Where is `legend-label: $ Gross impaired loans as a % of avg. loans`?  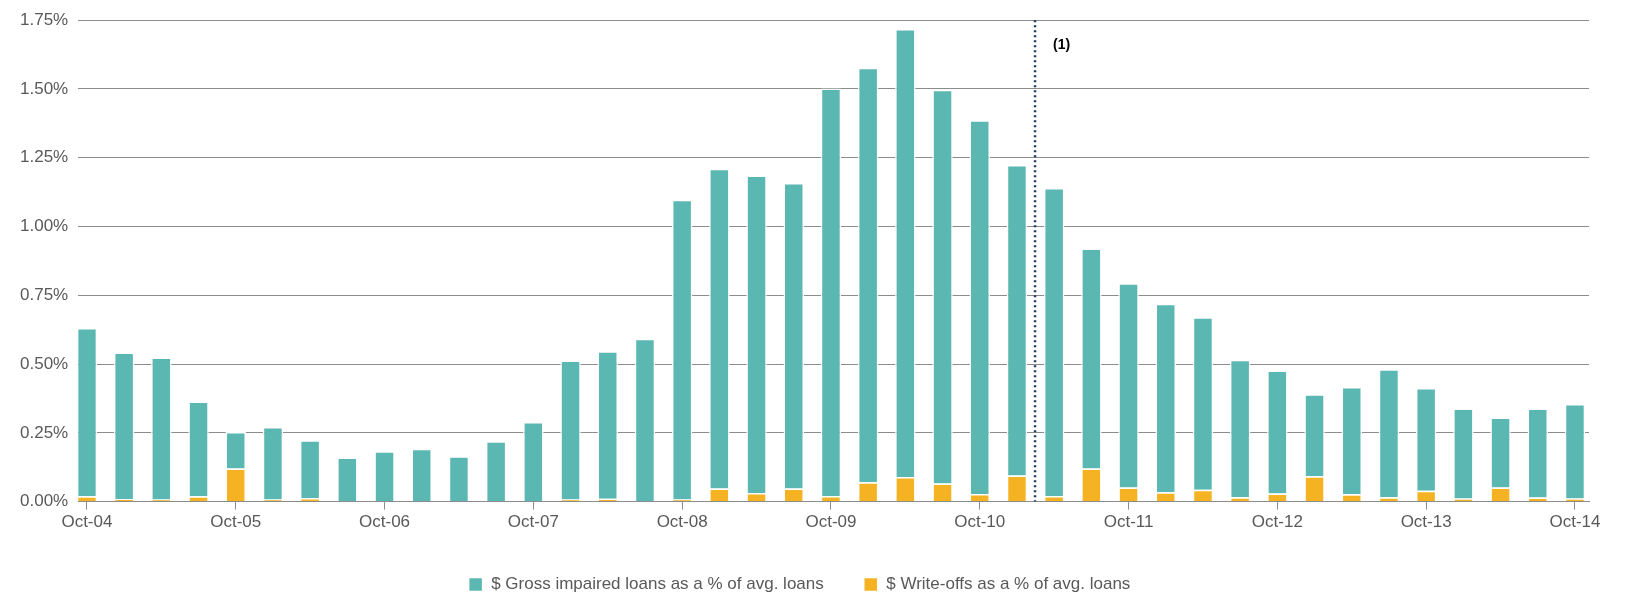
legend-label: $ Gross impaired loans as a % of avg. loans is located at coordinates (657, 584).